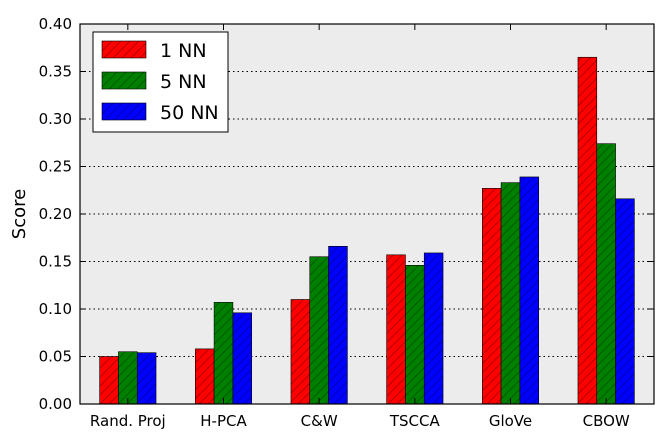 This screenshot has height=437, width=667. Describe the element at coordinates (189, 113) in the screenshot. I see `legend-label-50nn: 50 NN` at that location.